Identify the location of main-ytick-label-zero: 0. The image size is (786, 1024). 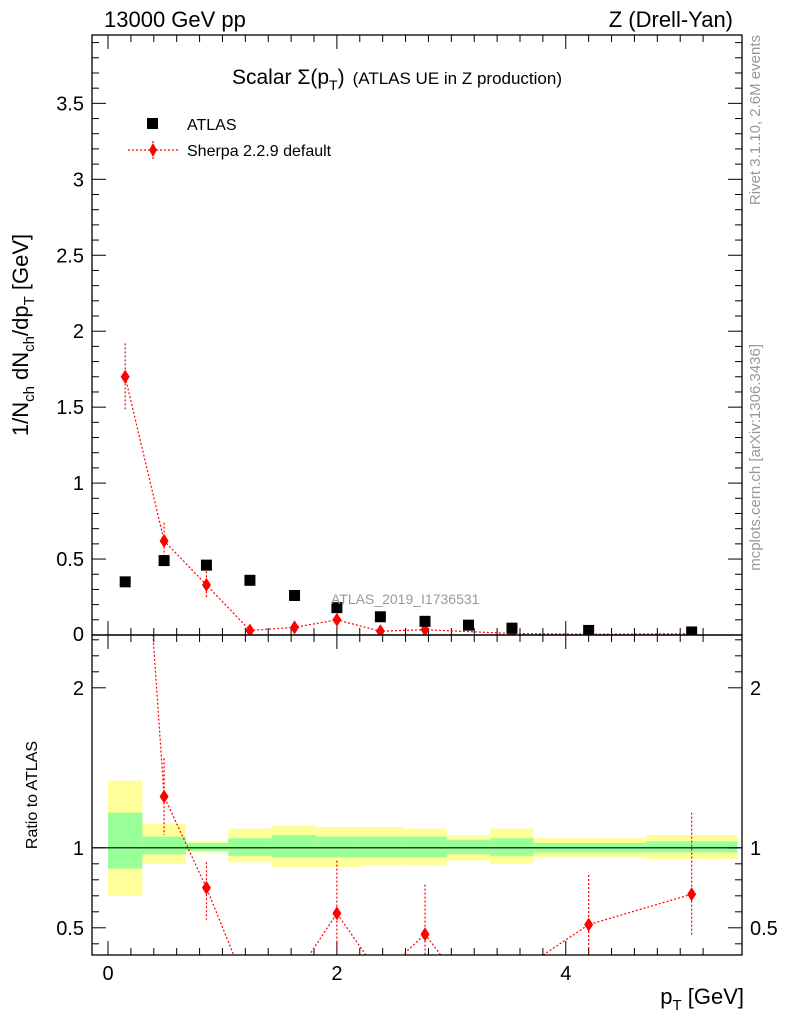
(78, 635).